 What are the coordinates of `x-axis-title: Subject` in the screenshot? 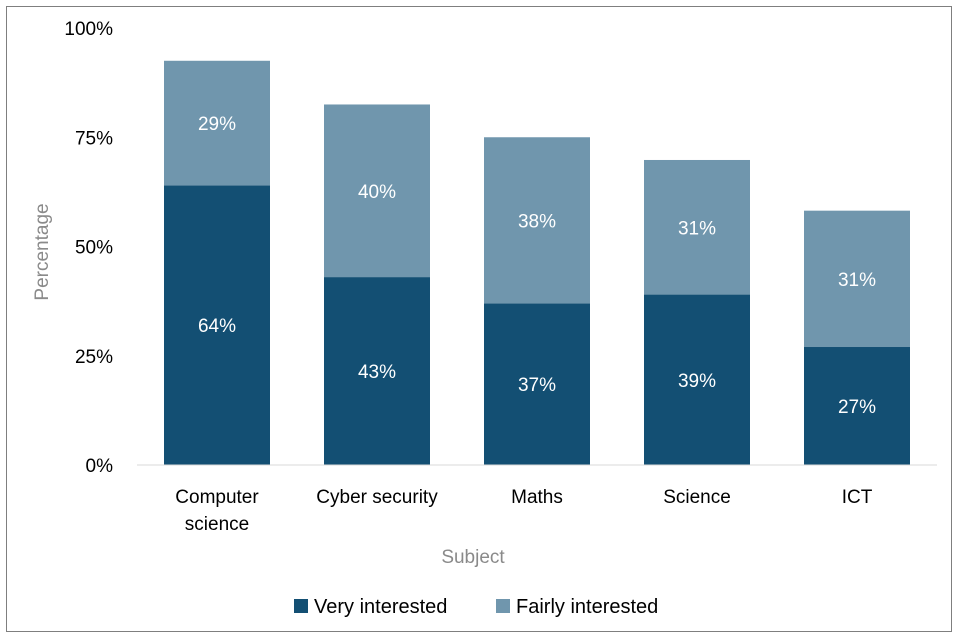 It's located at (473, 557).